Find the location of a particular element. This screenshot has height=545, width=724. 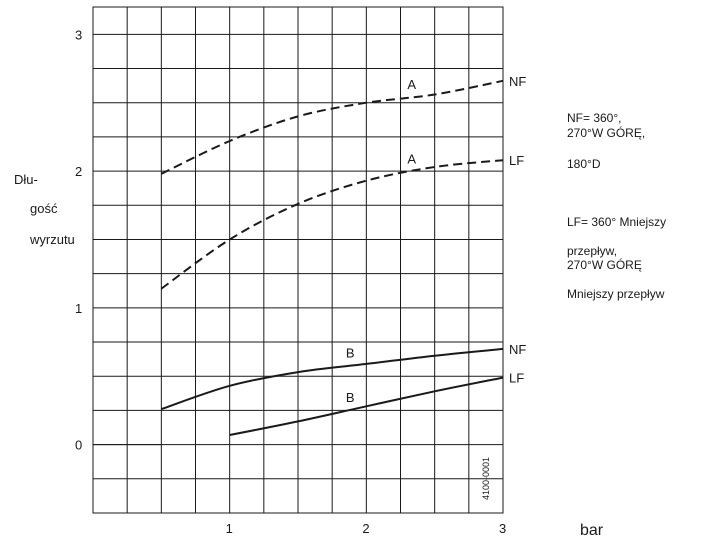

series-label-a-nf: A is located at coordinates (411, 84).